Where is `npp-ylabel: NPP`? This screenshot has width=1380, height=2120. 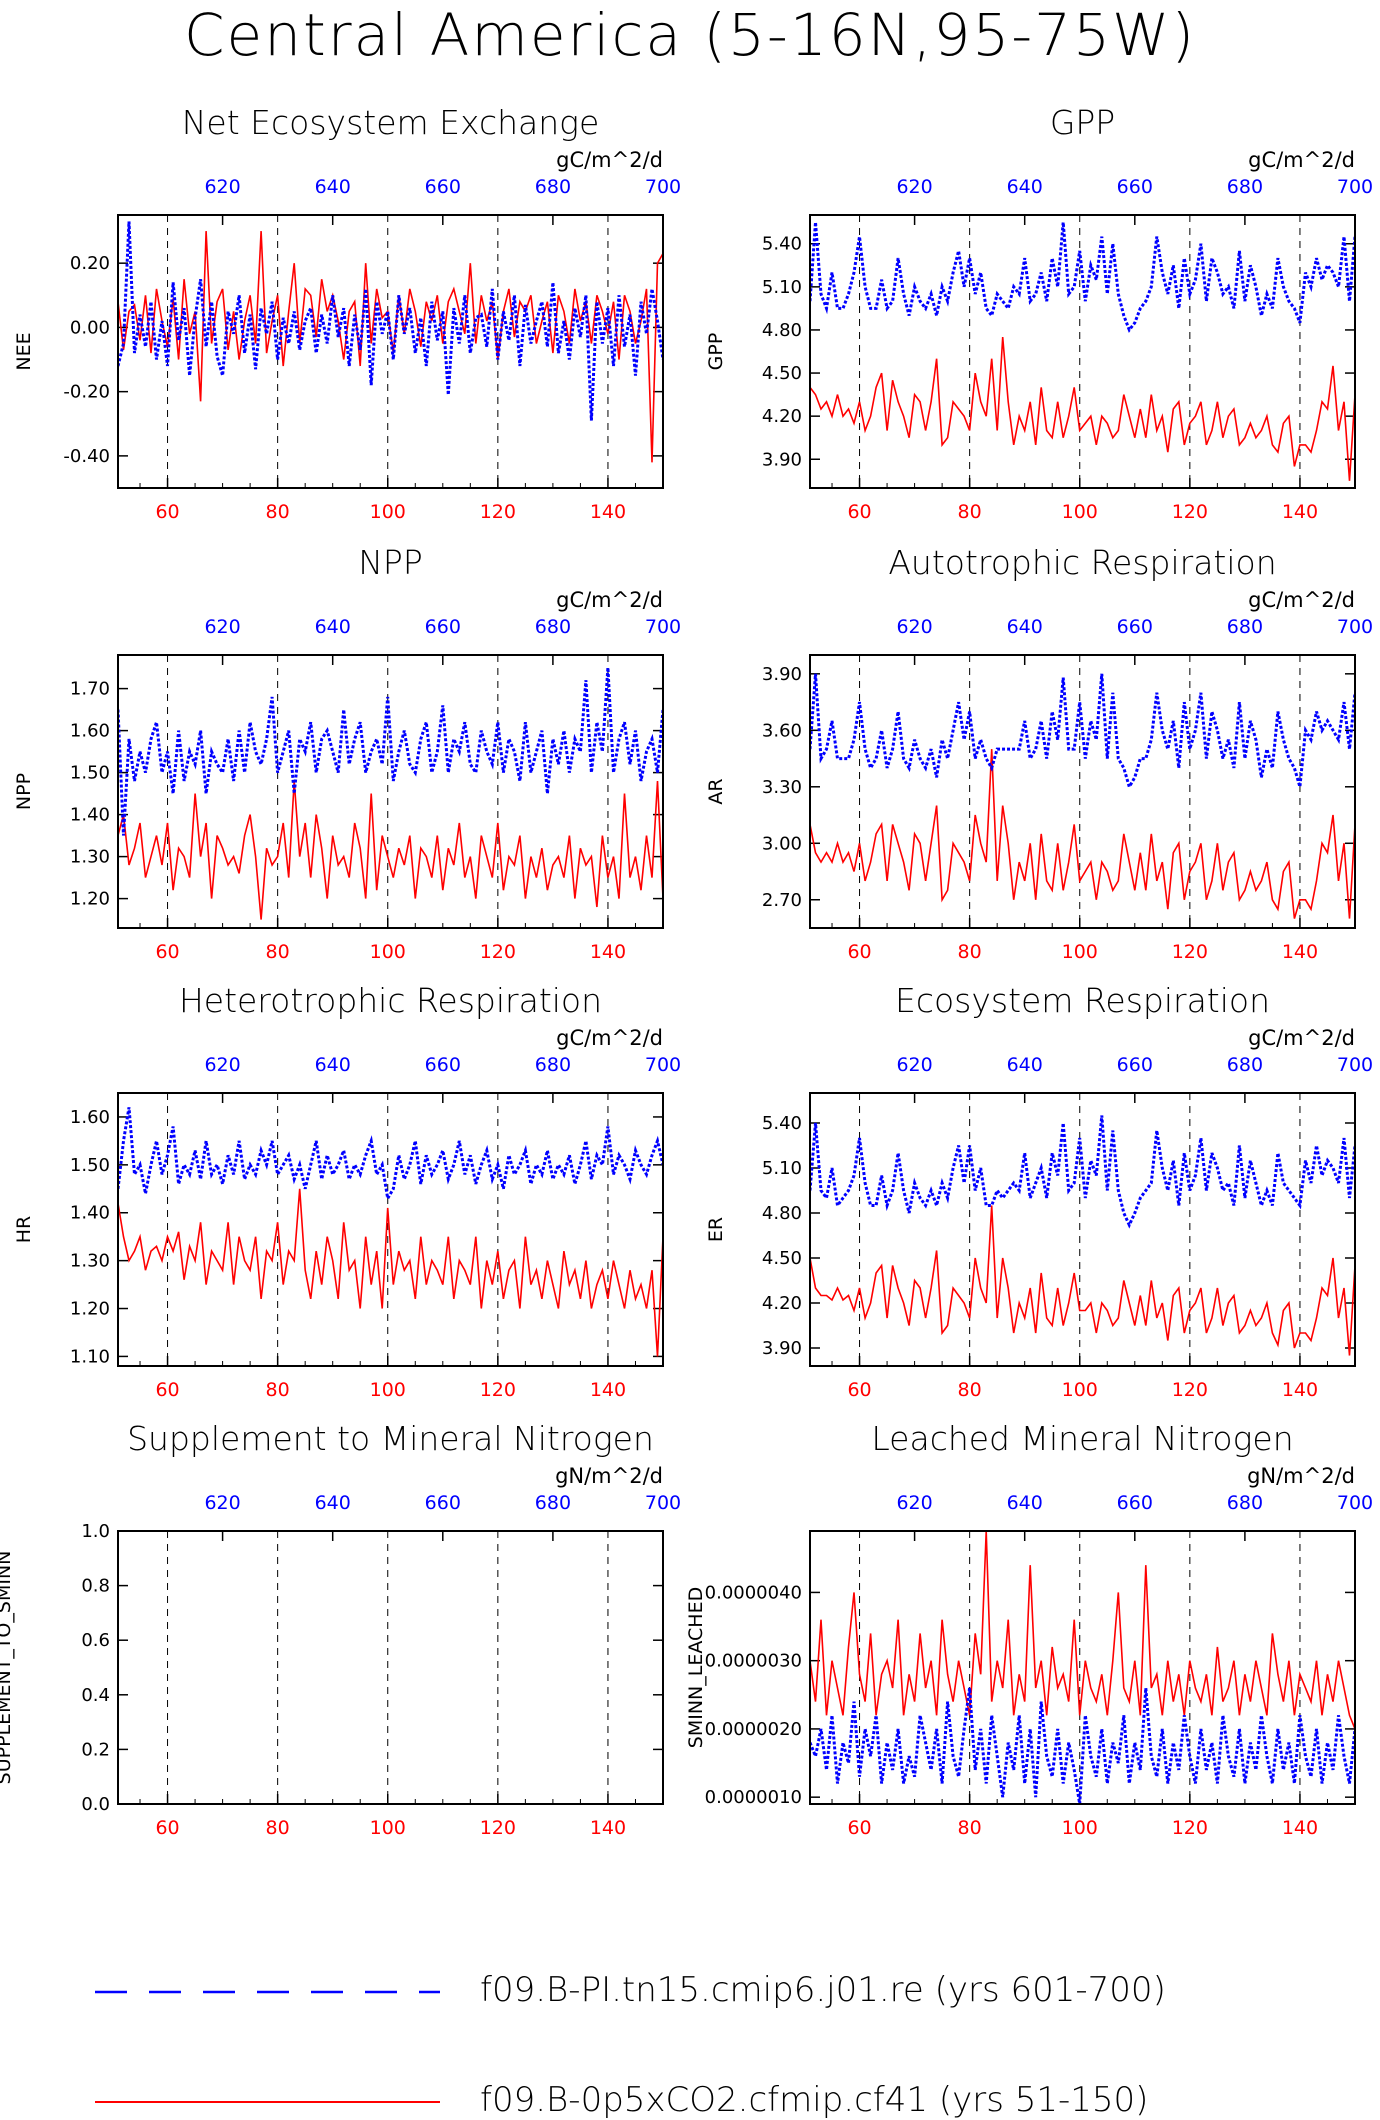
npp-ylabel: NPP is located at coordinates (24, 791).